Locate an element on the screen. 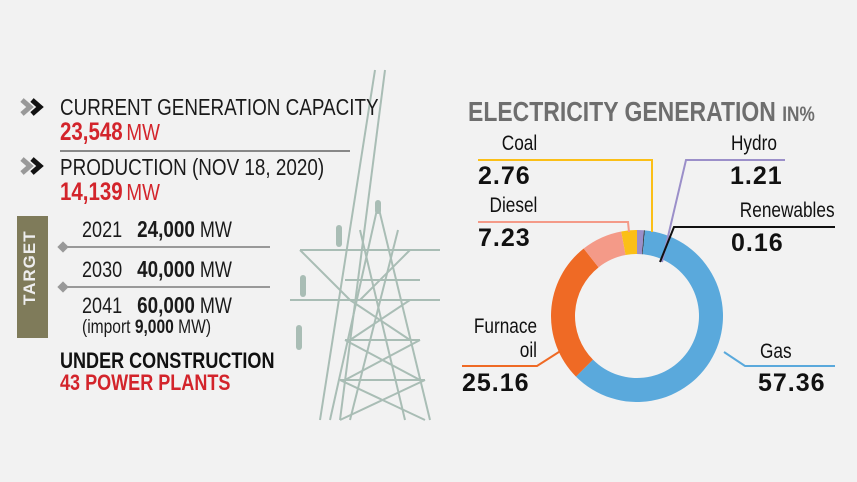  target-2030: 2030 40,000 MW is located at coordinates (157, 269).